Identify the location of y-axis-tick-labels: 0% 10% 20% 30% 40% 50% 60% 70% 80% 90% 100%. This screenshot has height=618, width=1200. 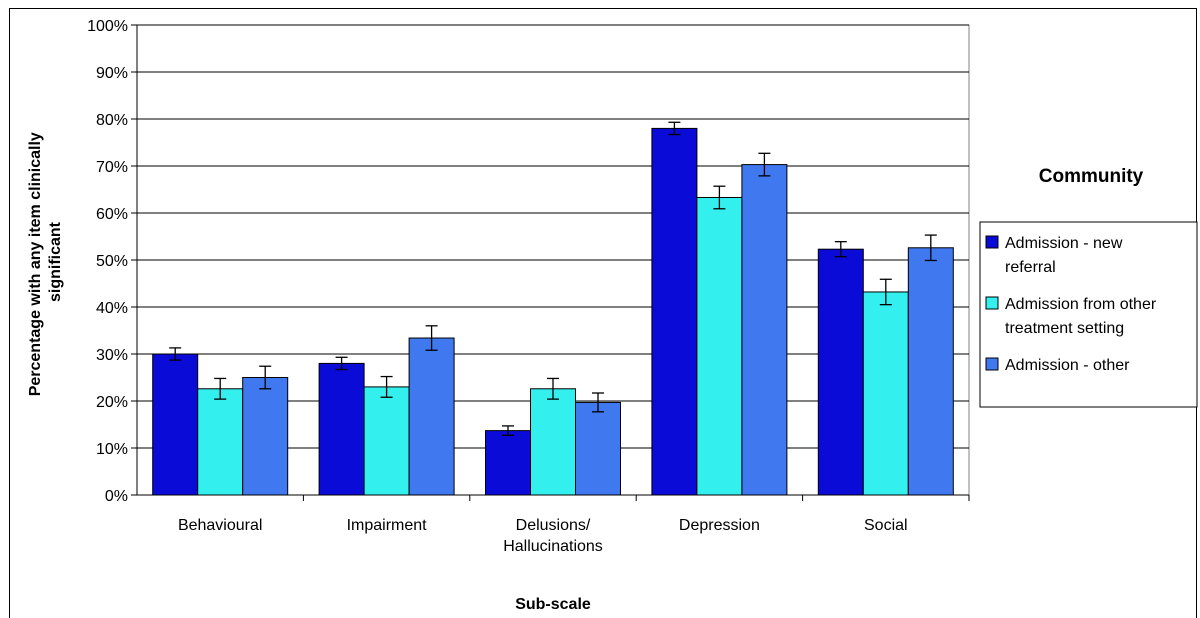
(107, 261).